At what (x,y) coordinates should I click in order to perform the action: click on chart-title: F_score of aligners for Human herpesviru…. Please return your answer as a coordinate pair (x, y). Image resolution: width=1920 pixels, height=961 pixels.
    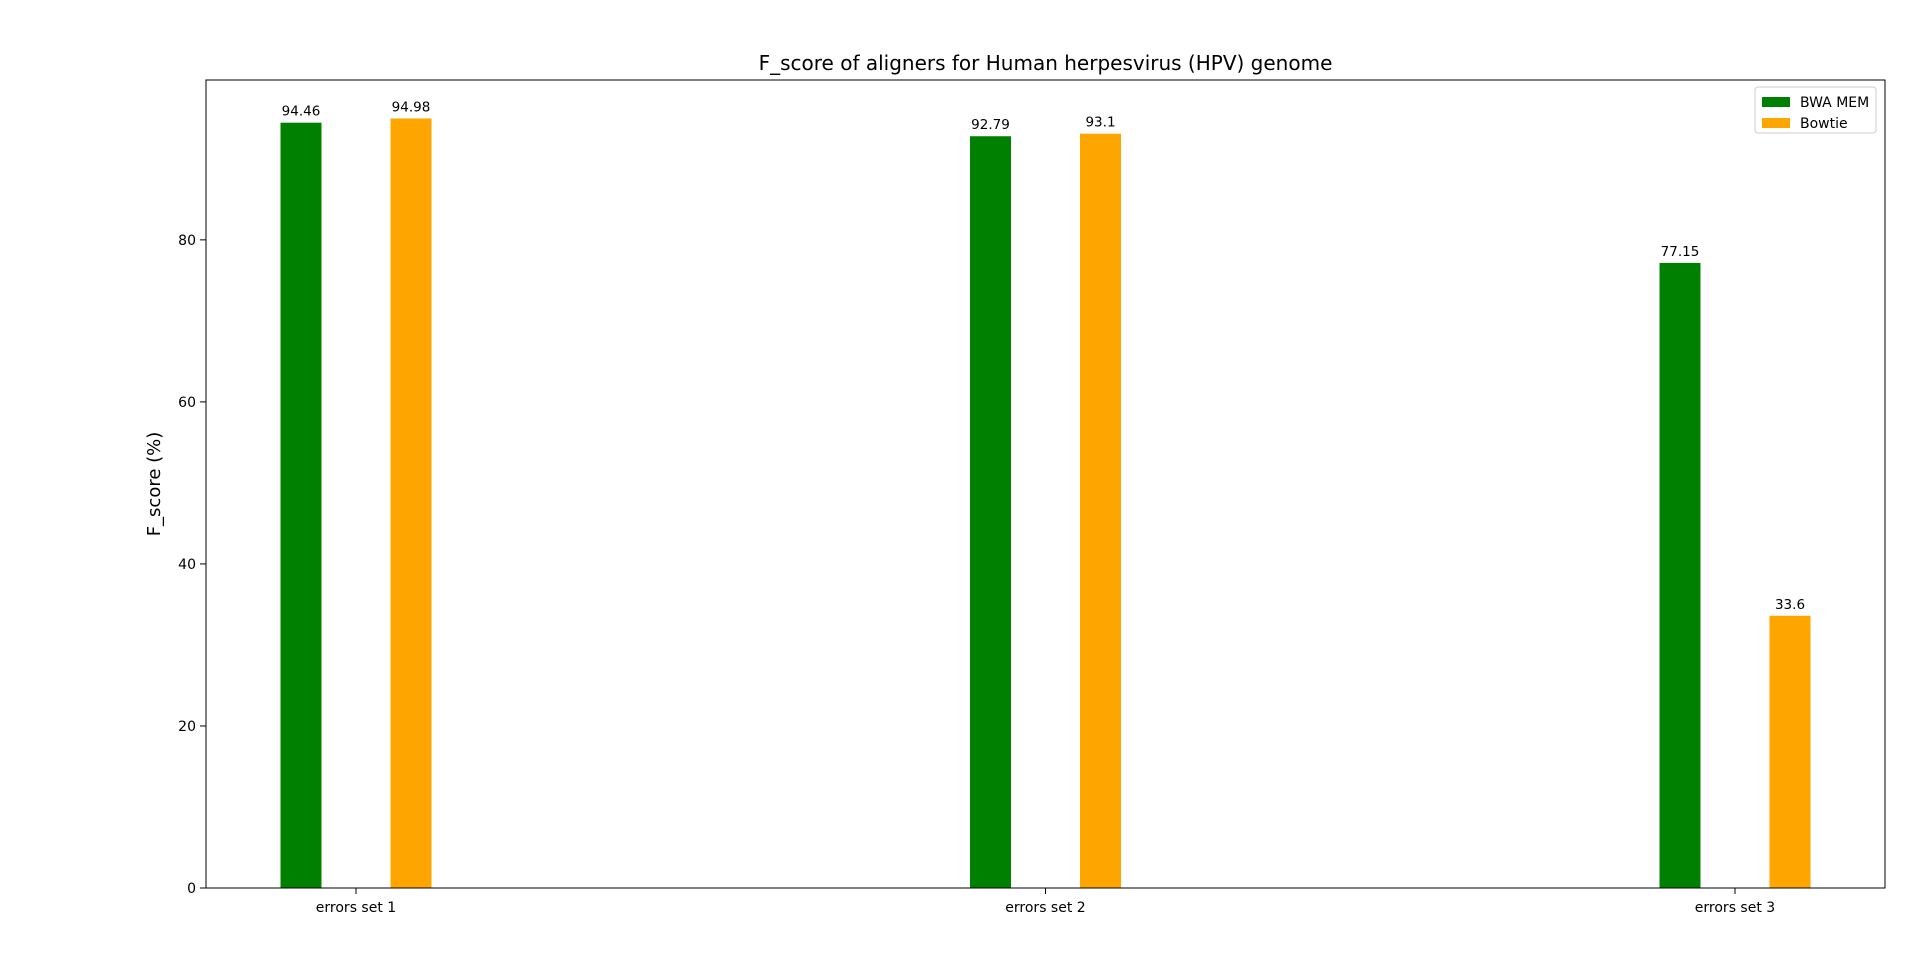
    Looking at the image, I should click on (1046, 63).